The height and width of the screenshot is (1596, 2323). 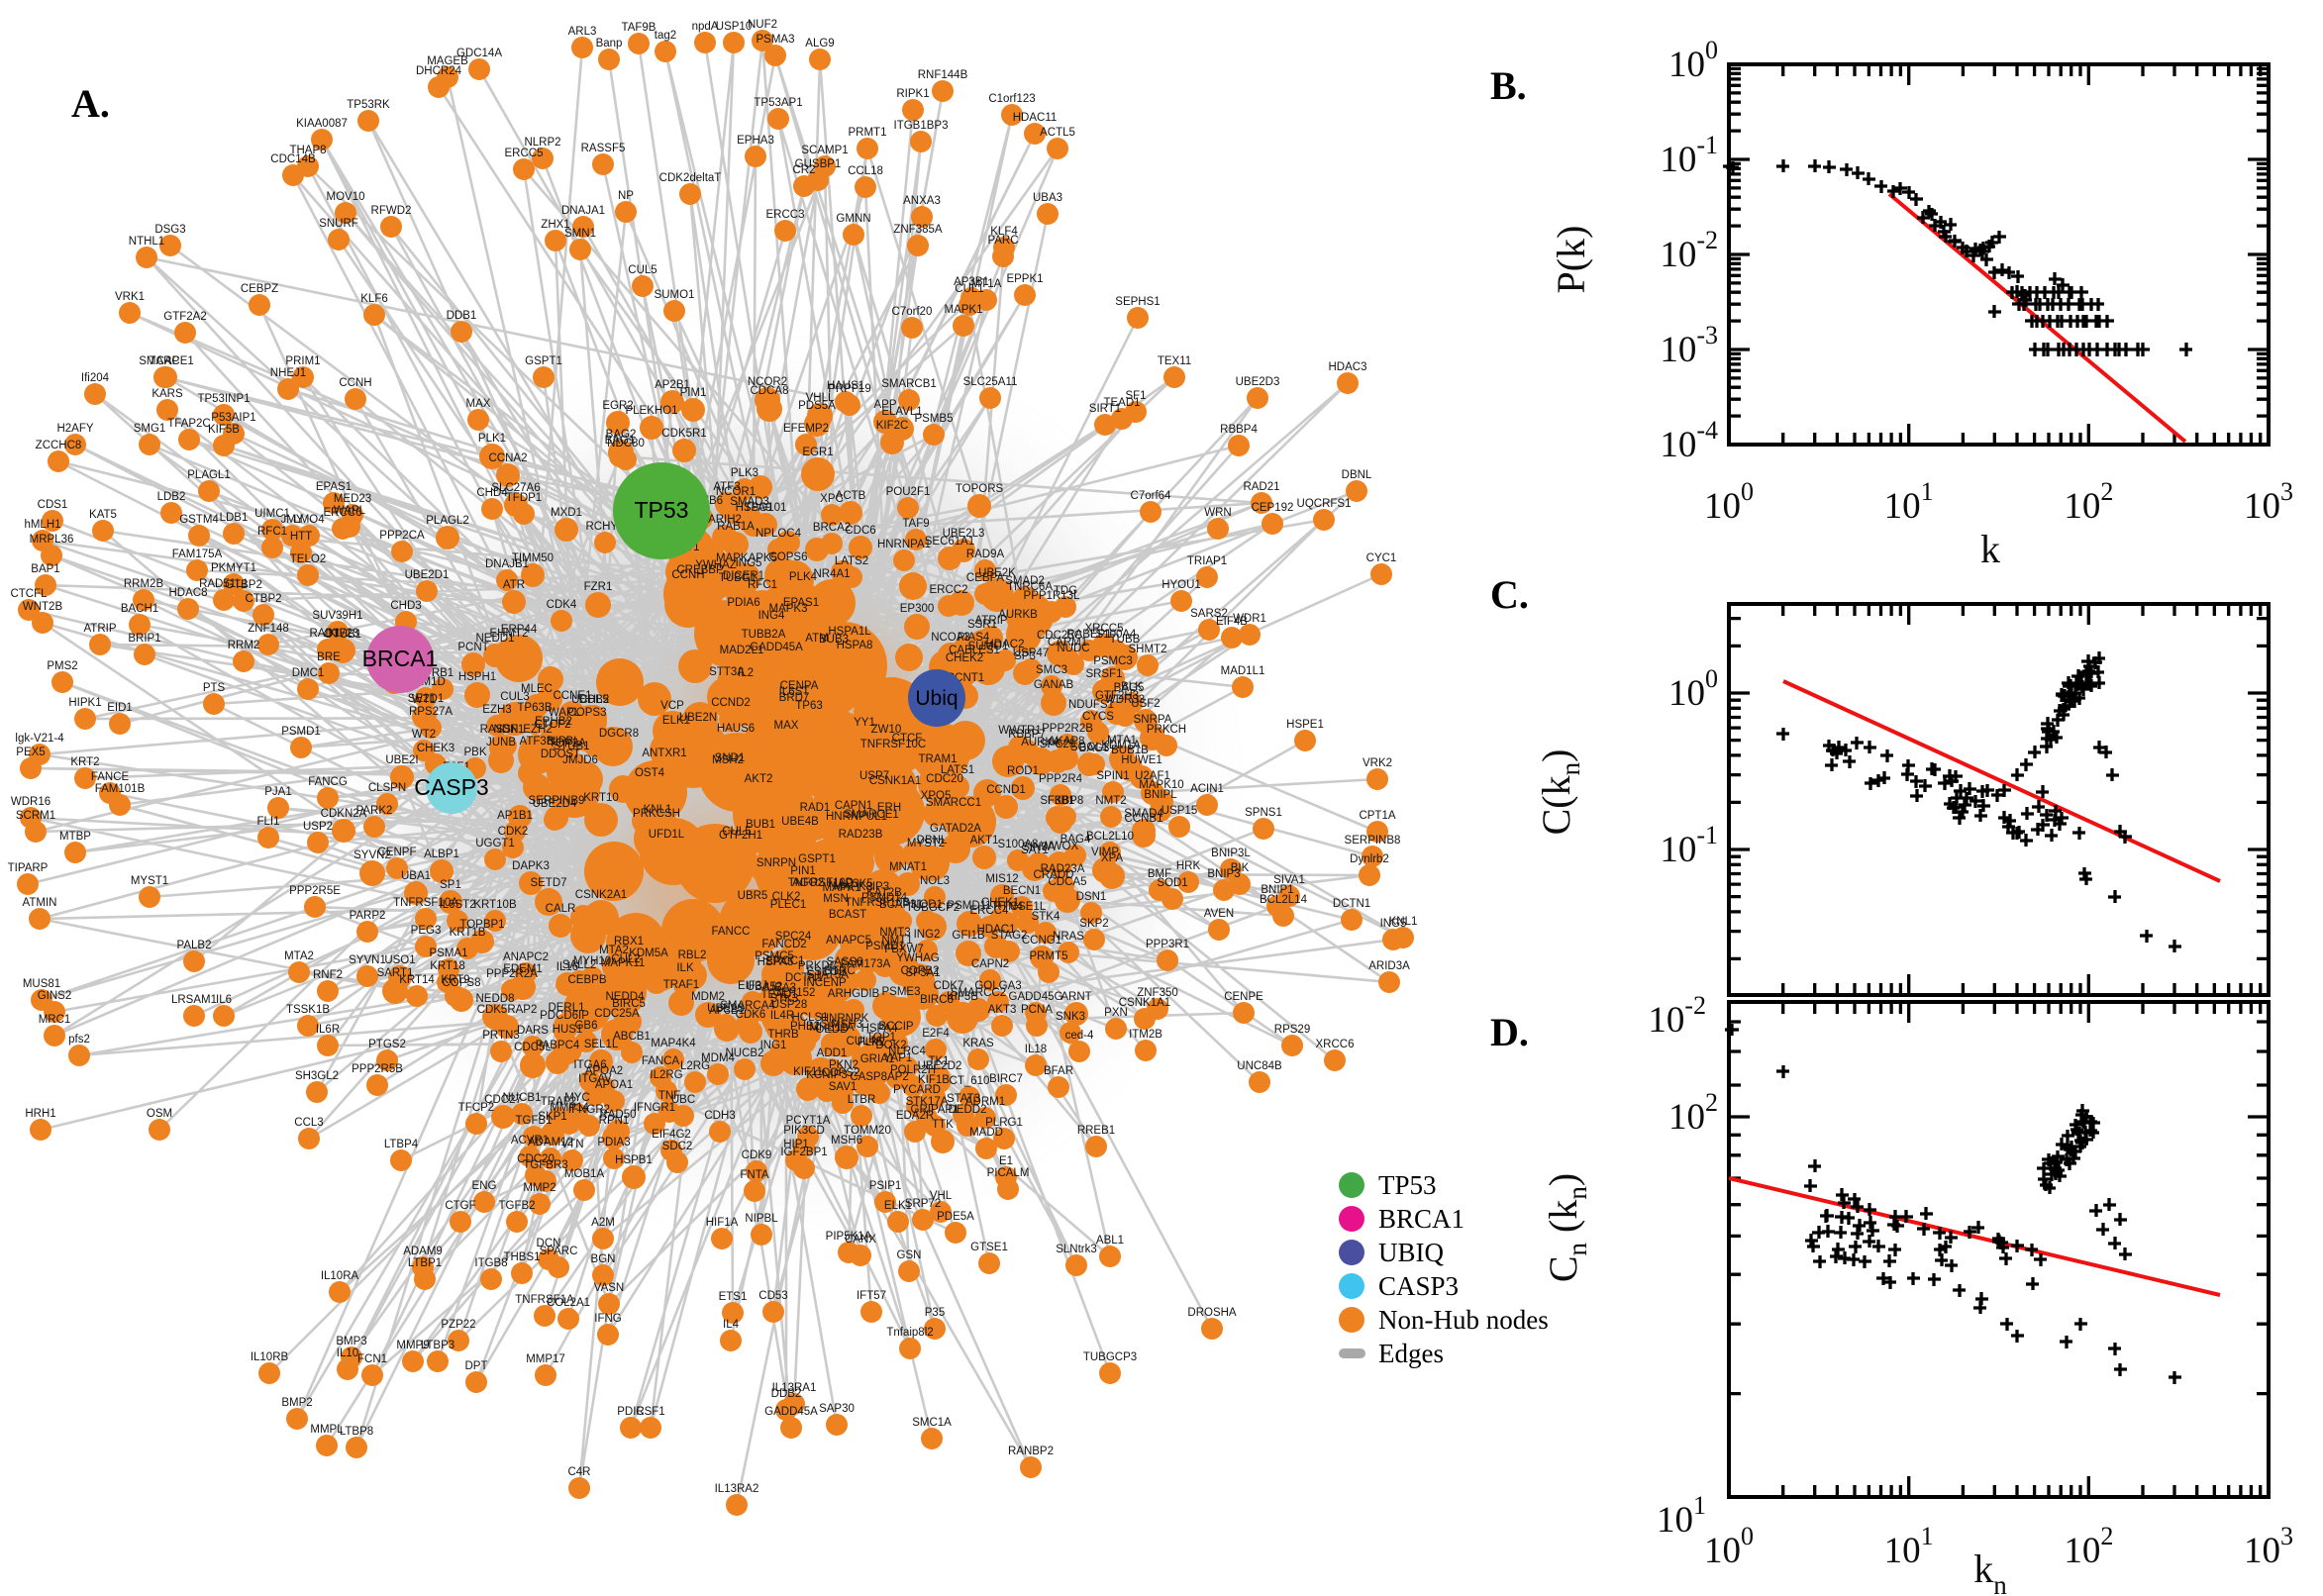 I want to click on svg-text: PRIM1, so click(x=302, y=361).